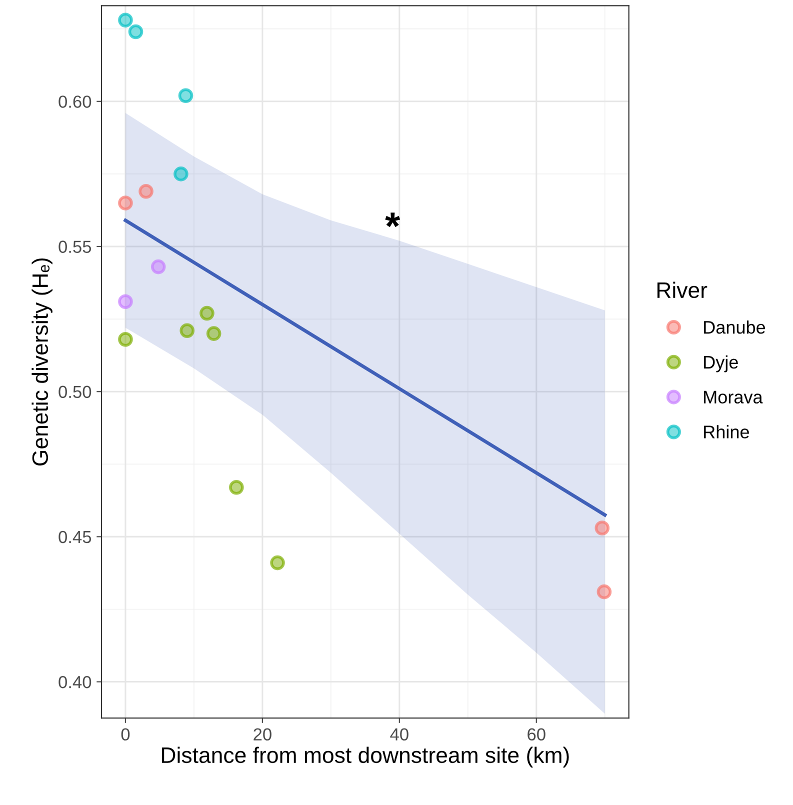 This screenshot has width=793, height=805. Describe the element at coordinates (75, 682) in the screenshot. I see `y-tick-label: 0.40` at that location.